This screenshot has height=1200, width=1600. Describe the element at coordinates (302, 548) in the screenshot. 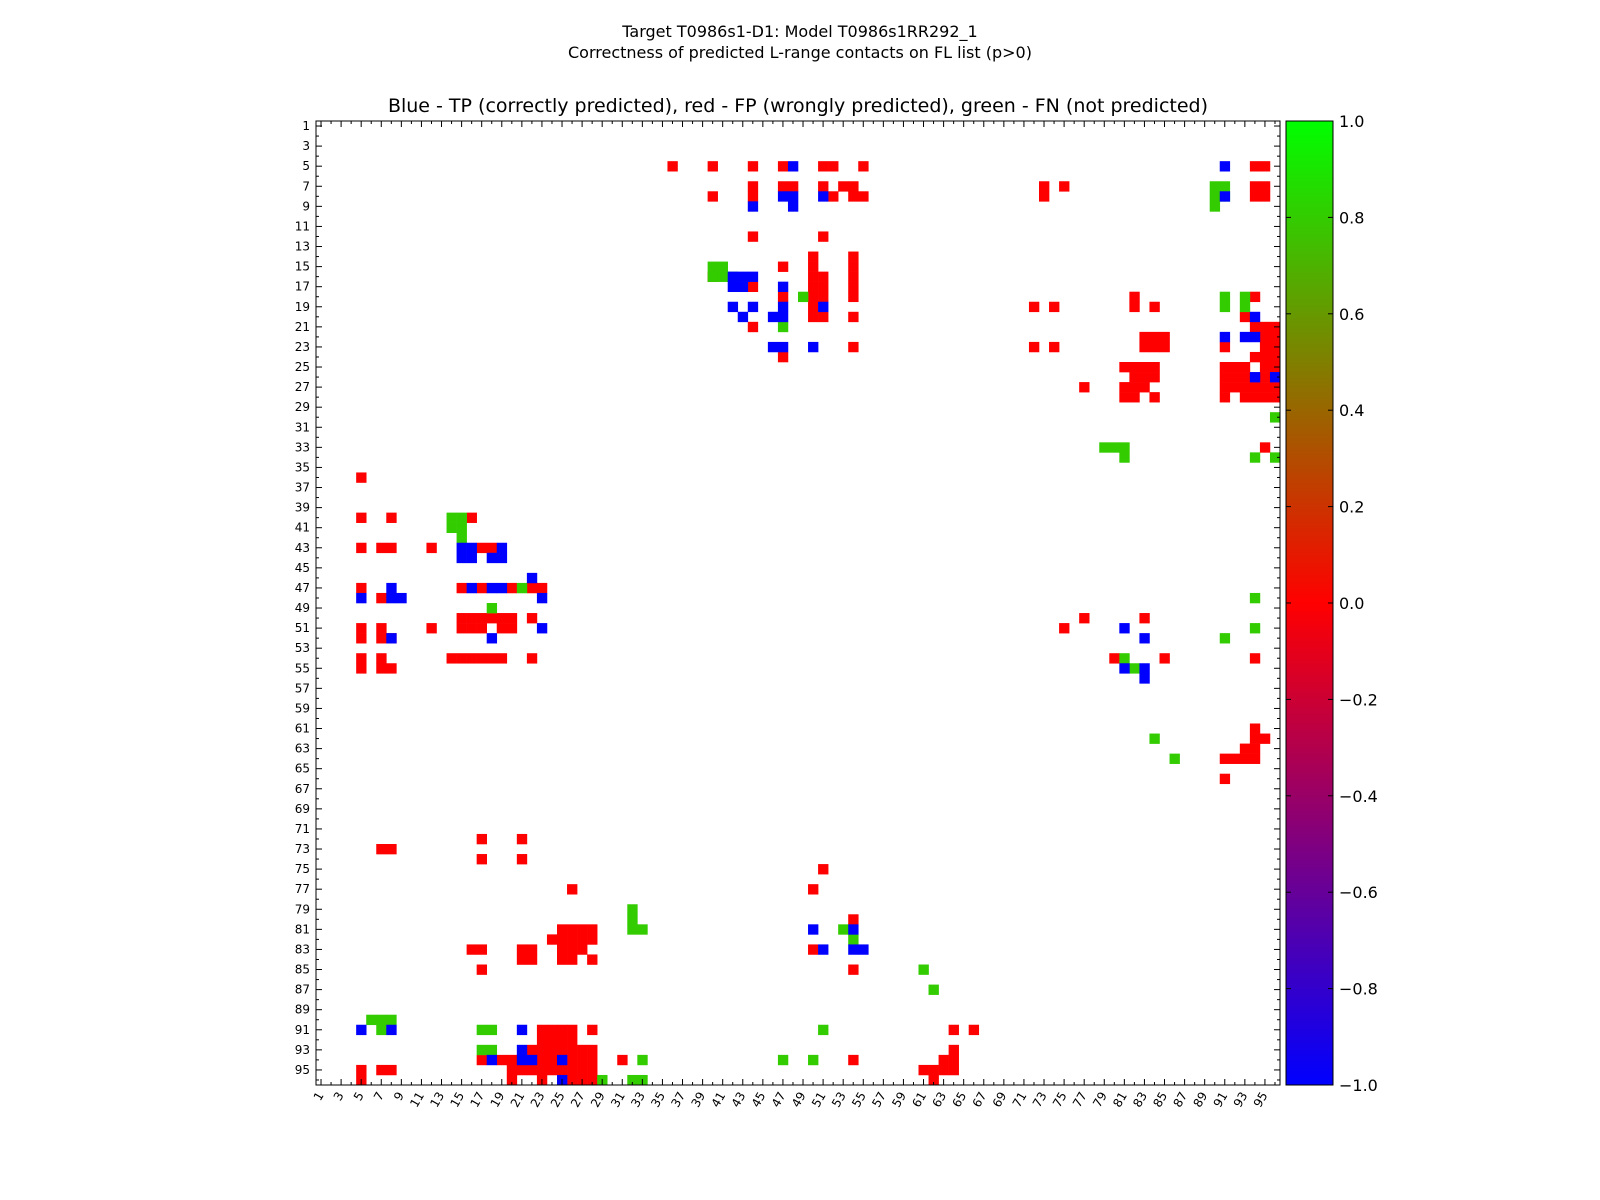

I see `y-tick-label: 43` at that location.